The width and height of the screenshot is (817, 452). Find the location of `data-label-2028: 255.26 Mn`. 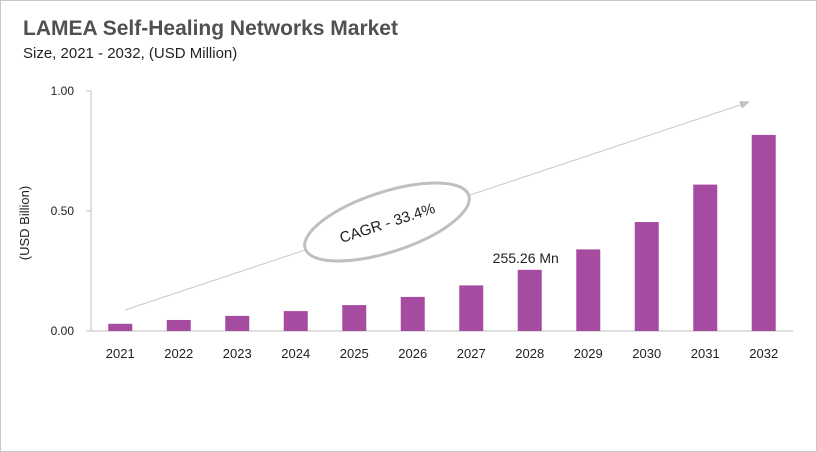

data-label-2028: 255.26 Mn is located at coordinates (526, 258).